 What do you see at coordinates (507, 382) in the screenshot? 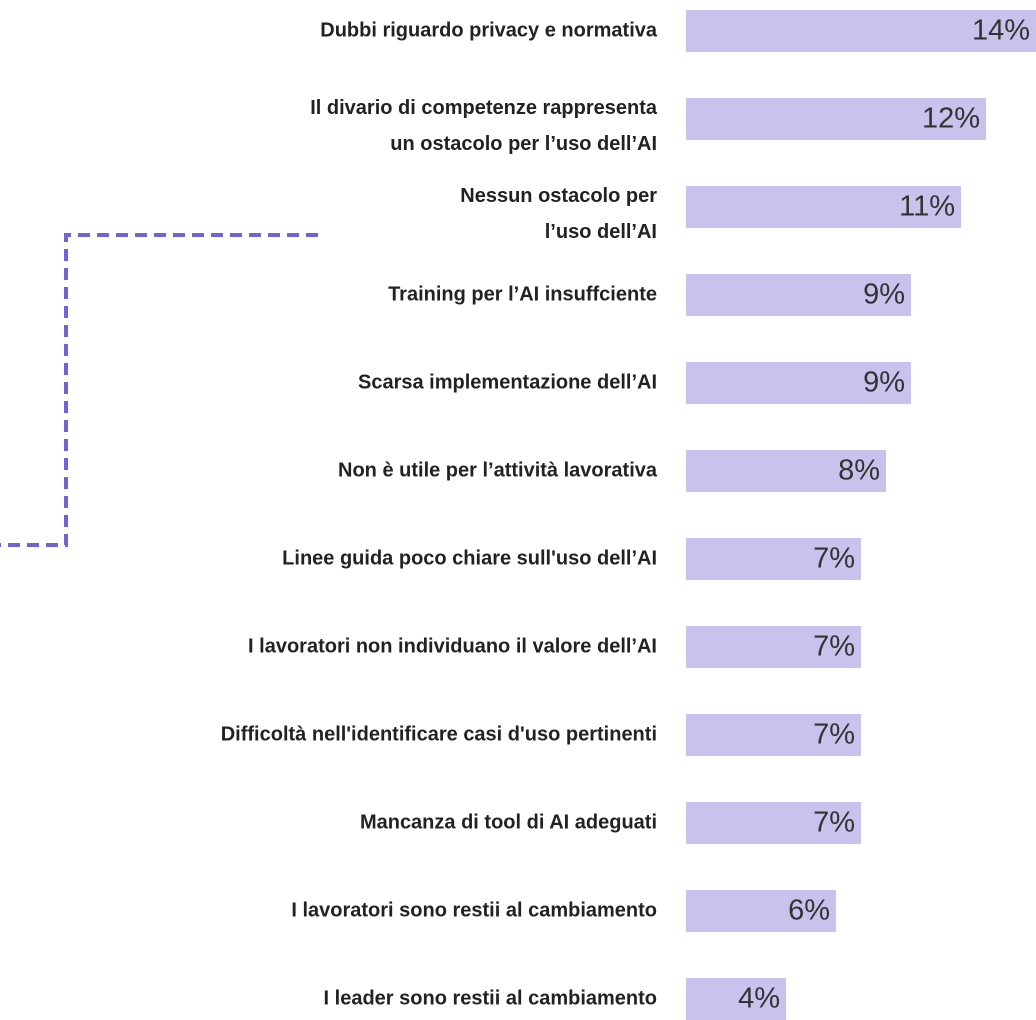
I see `category-label: Scarsa implementazione dell’AI` at bounding box center [507, 382].